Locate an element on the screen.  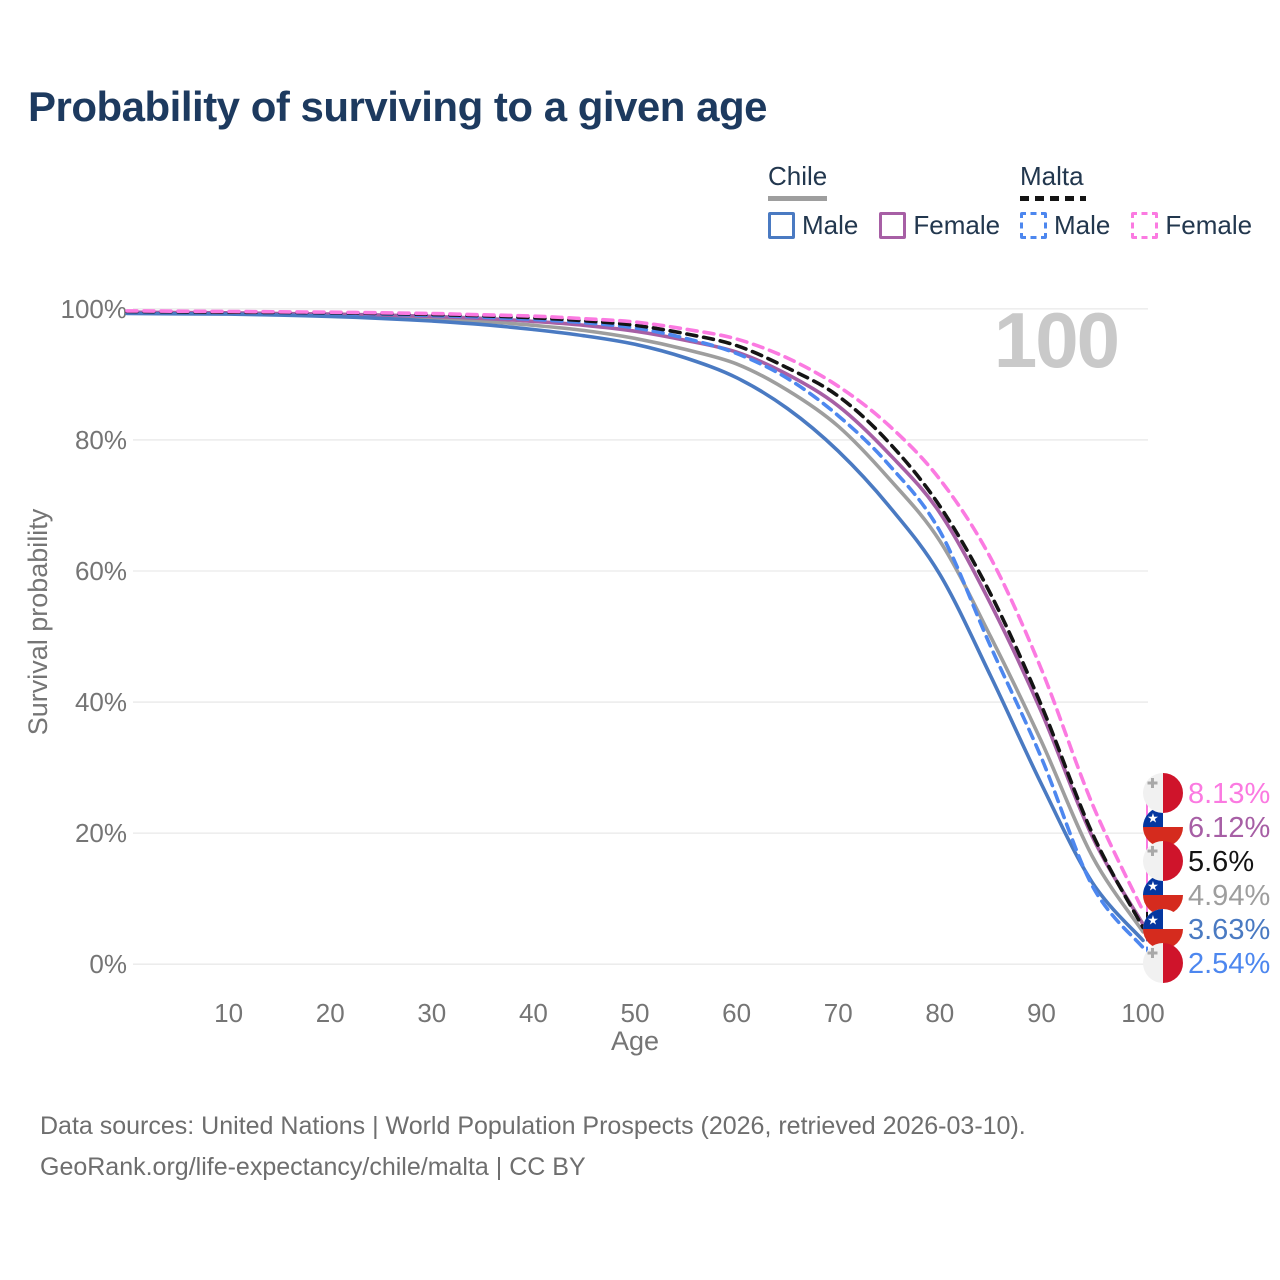
end-value-label-chile-female: 6.12% is located at coordinates (1229, 828).